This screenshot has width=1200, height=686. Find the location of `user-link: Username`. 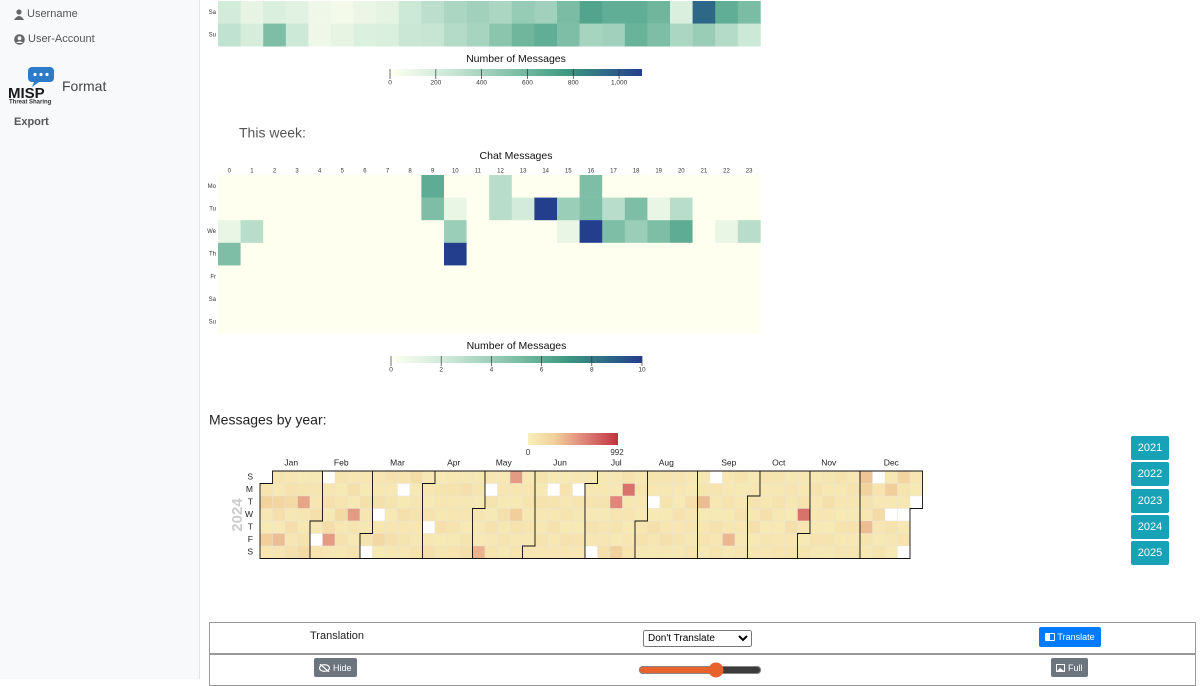

user-link: Username is located at coordinates (46, 14).